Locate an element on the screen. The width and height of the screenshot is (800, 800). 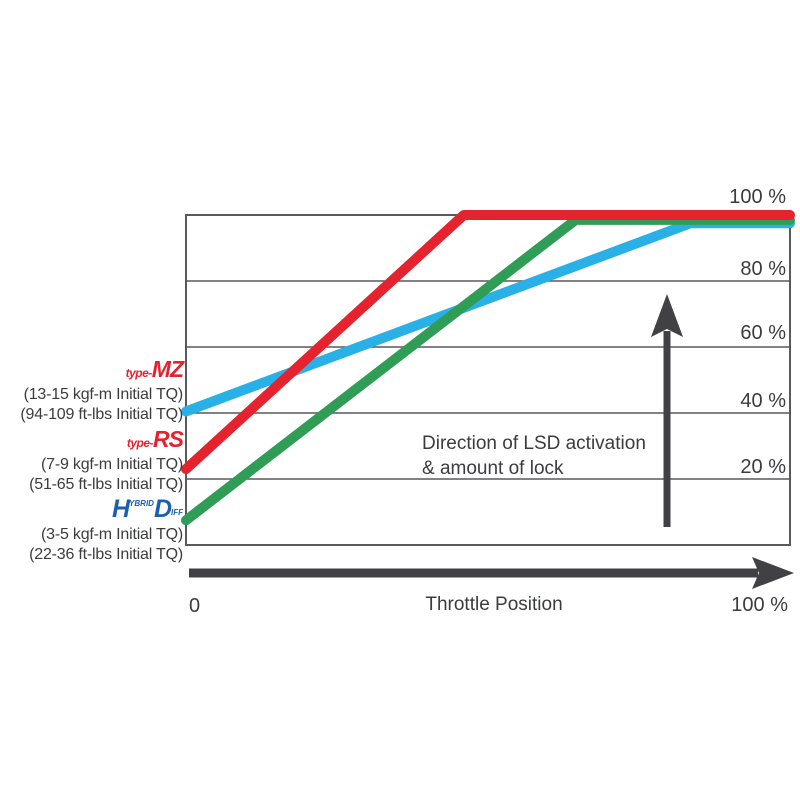
ytick-label-20: 20 % is located at coordinates (763, 467).